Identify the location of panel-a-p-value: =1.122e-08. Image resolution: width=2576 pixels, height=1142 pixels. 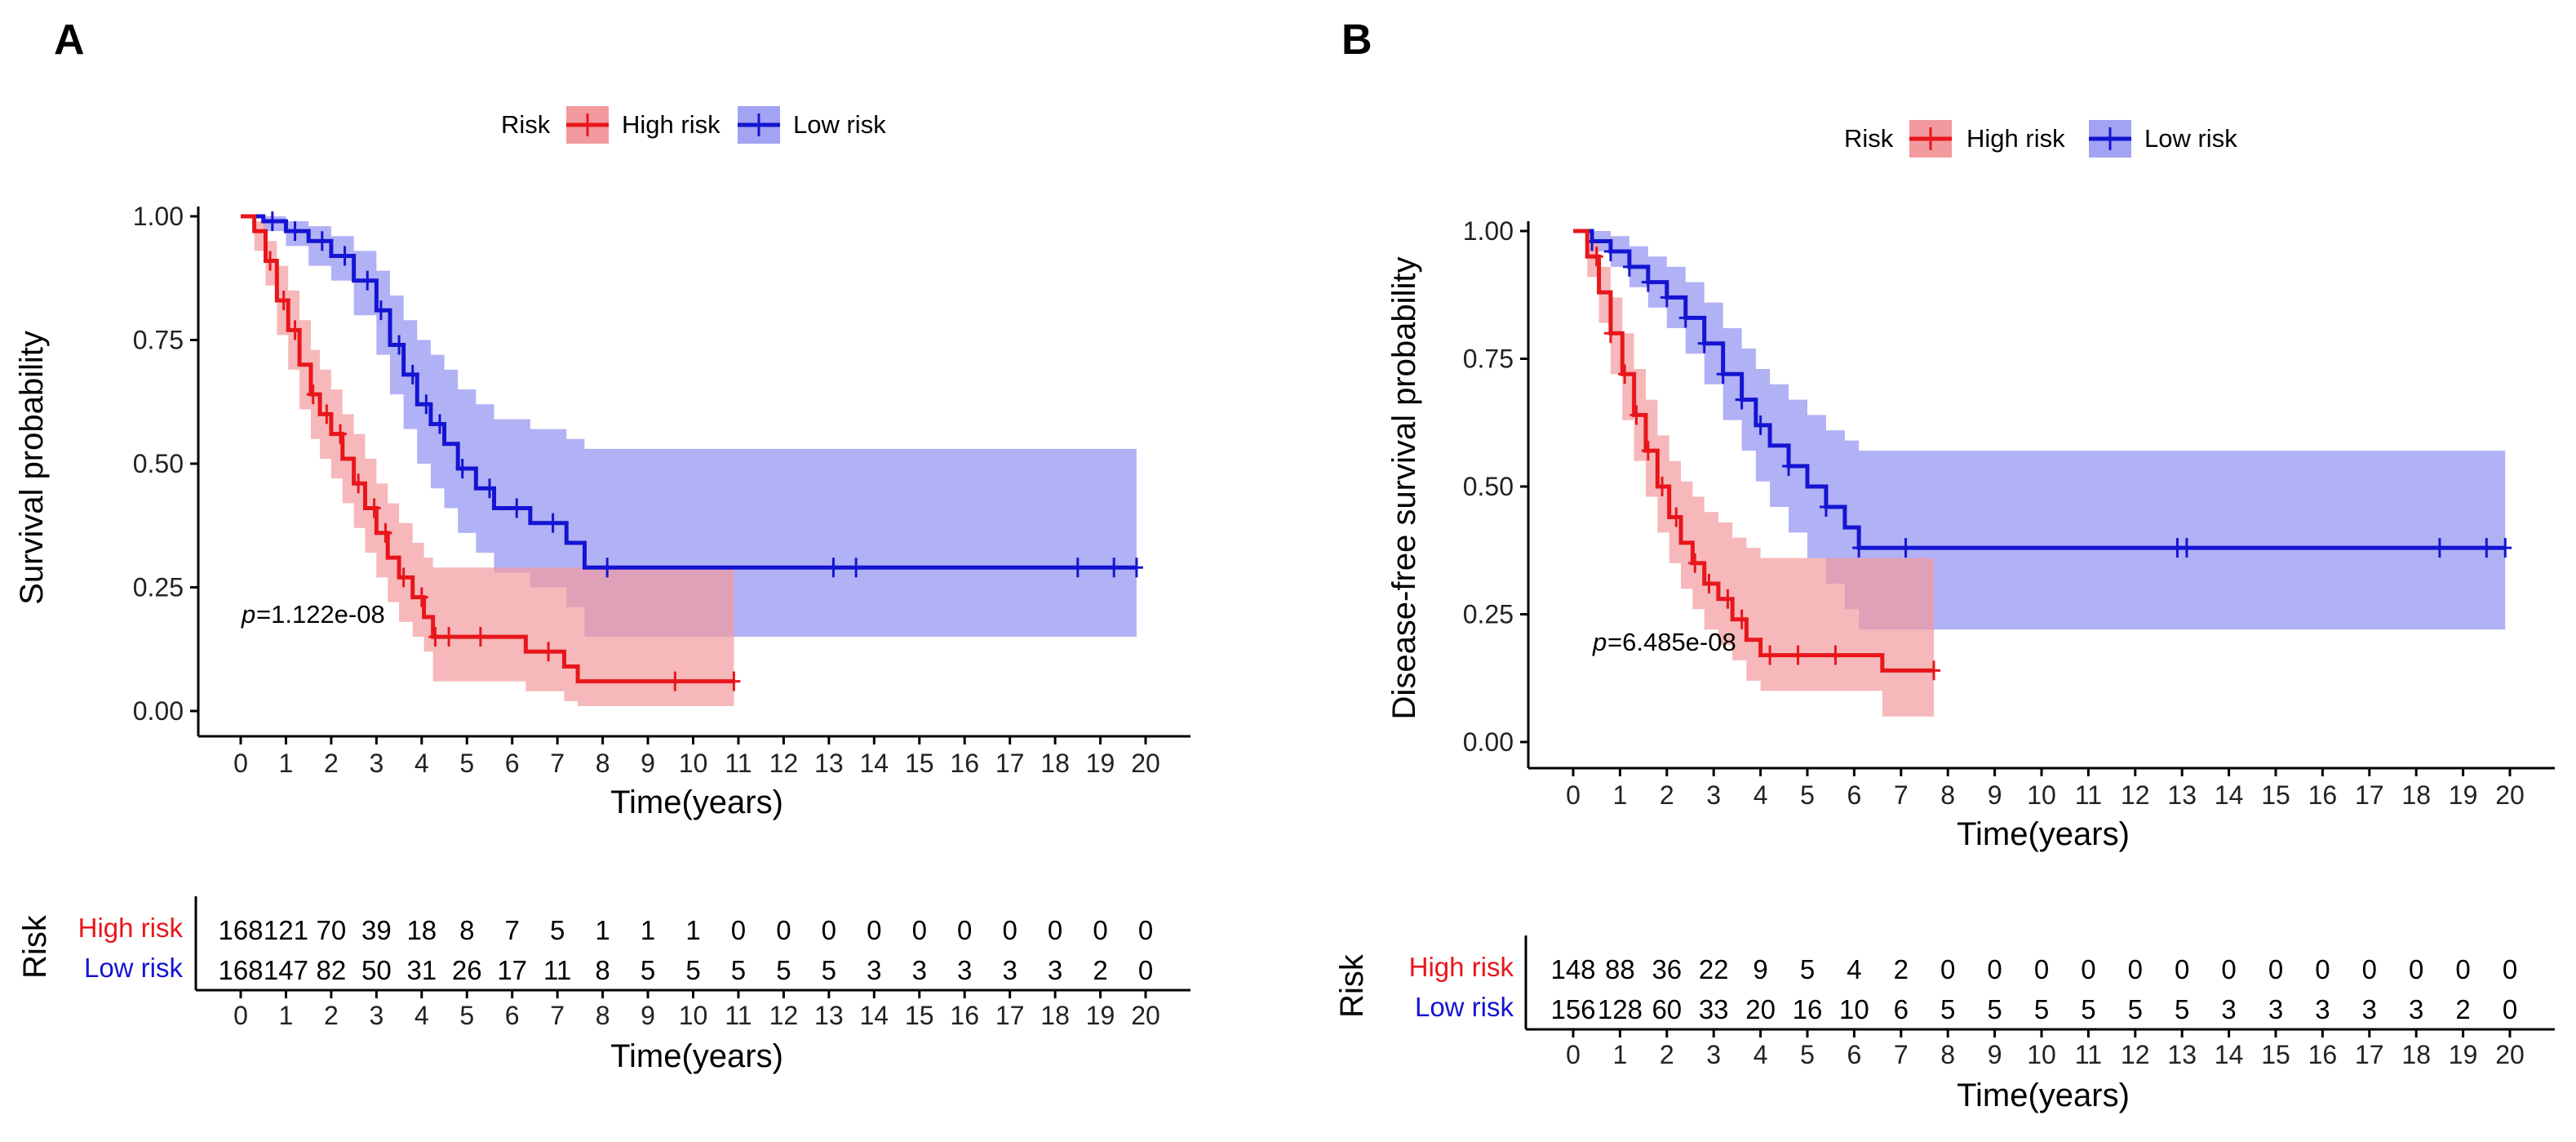
(320, 615).